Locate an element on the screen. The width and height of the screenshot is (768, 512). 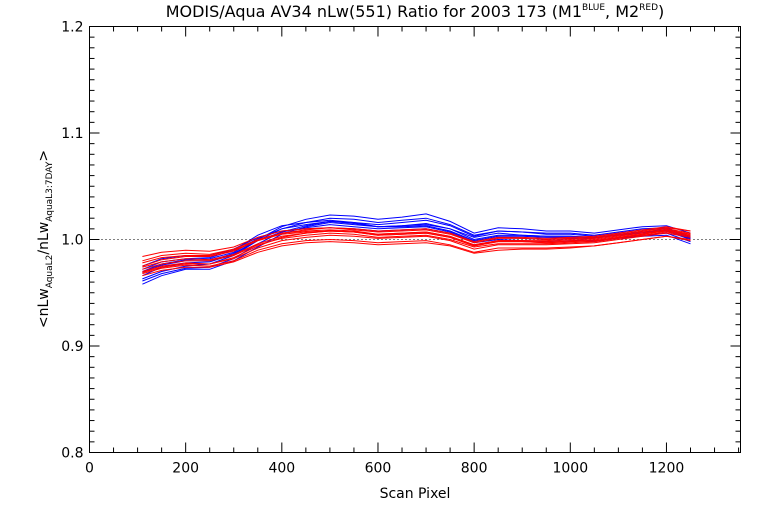
y-axis-label-sub-2: AquaL3:7DAY is located at coordinates (50, 191).